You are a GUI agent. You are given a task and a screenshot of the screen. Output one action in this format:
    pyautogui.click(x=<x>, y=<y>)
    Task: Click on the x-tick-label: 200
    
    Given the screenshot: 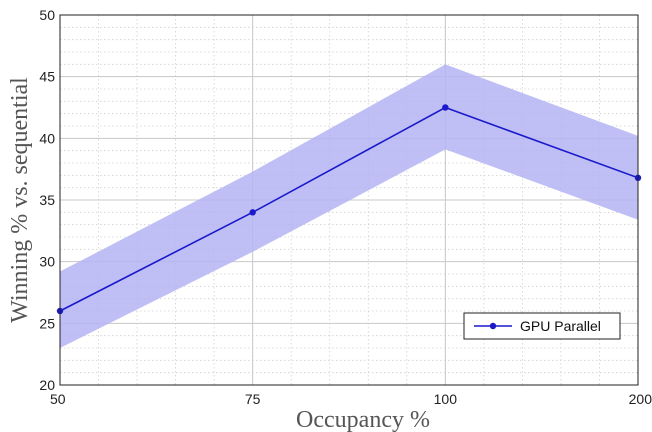 What is the action you would take?
    pyautogui.click(x=640, y=399)
    